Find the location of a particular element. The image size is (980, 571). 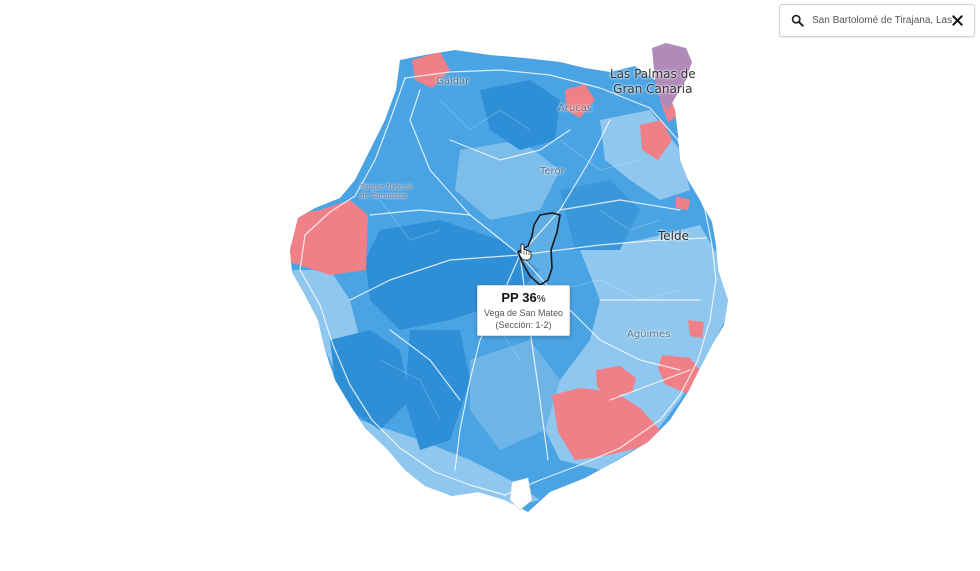

label-galdar: Gáldar is located at coordinates (453, 81).